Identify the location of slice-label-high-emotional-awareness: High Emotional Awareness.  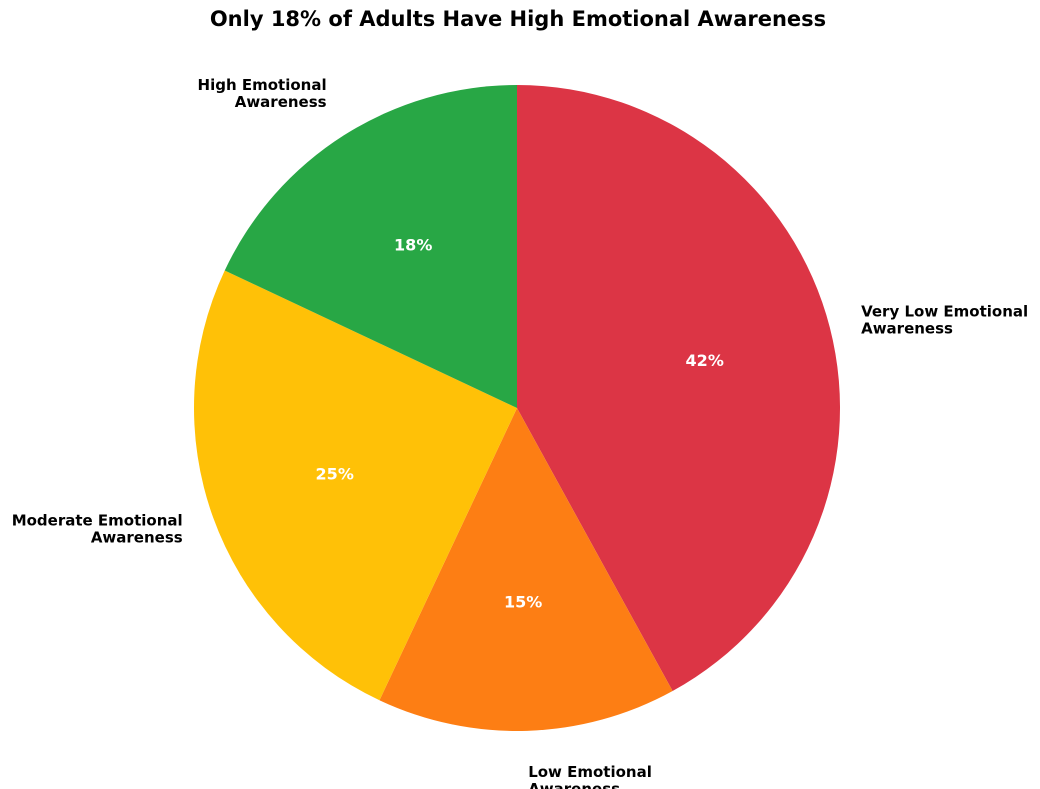
(262, 93).